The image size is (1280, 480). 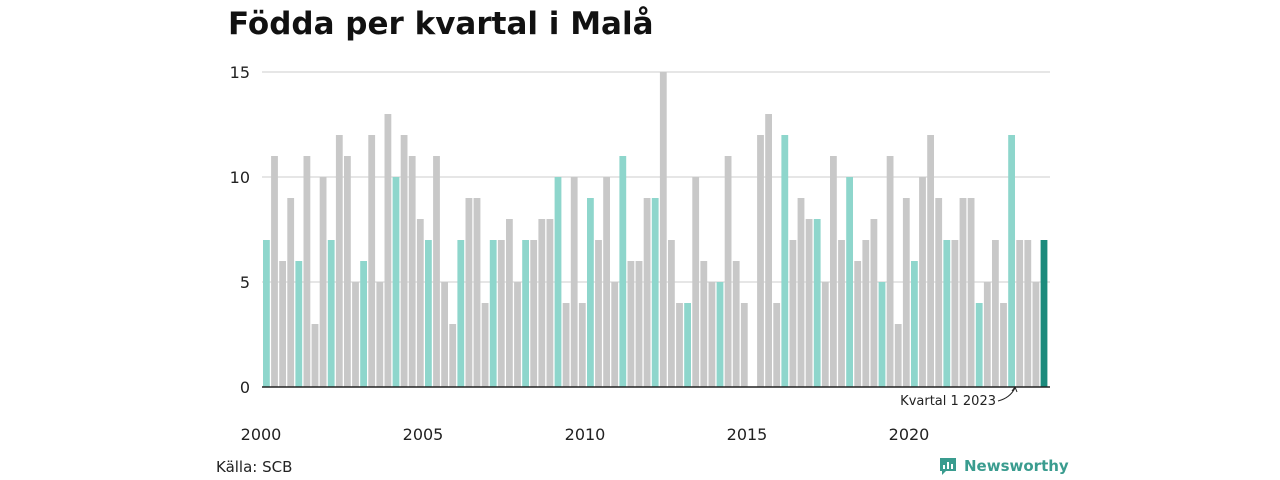 I want to click on x-tick-label: 2010, so click(x=585, y=434).